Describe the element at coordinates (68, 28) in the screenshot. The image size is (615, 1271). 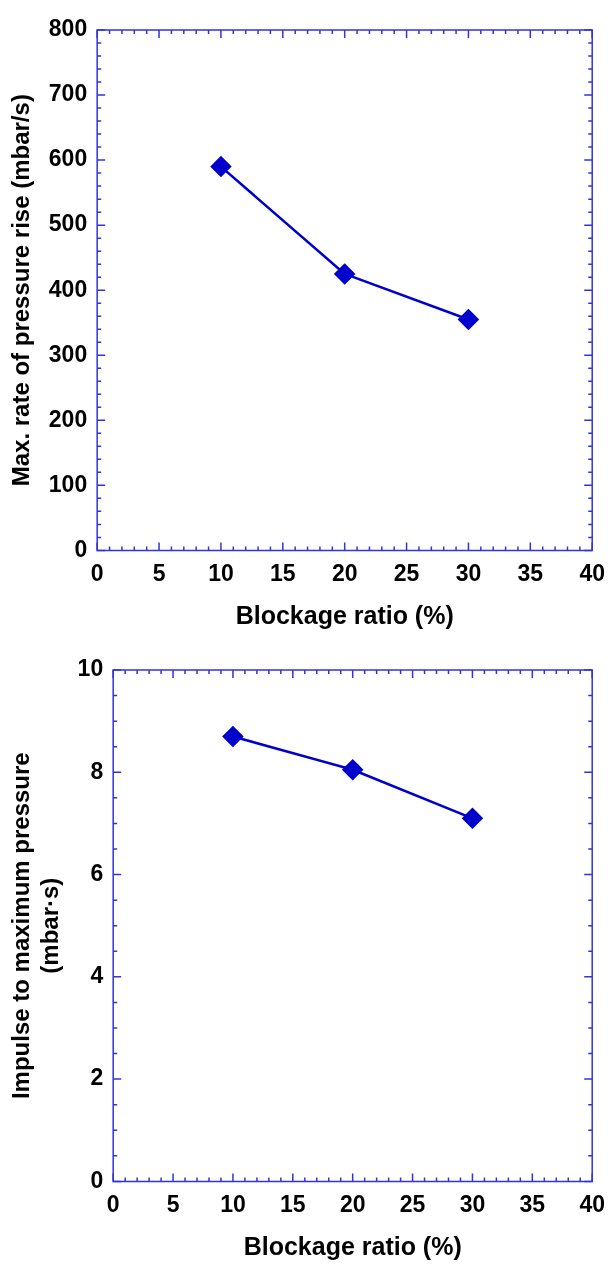
I see `y-tick-label: 800` at that location.